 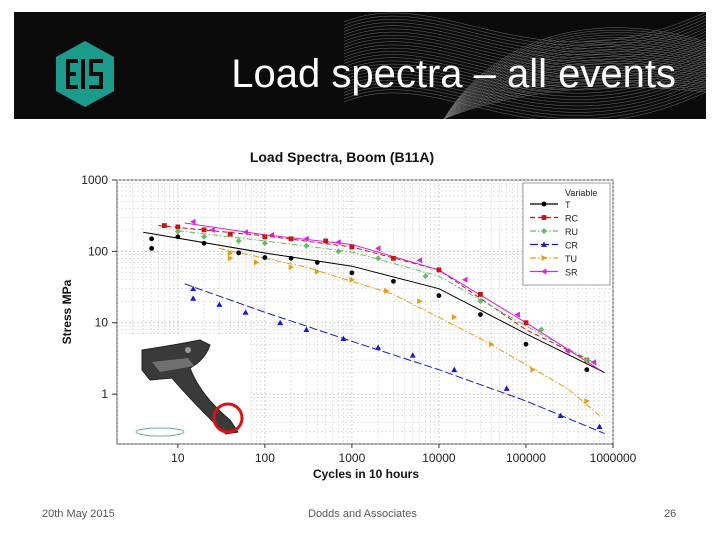 What do you see at coordinates (67, 311) in the screenshot?
I see `y-axis-label: Stress MPa` at bounding box center [67, 311].